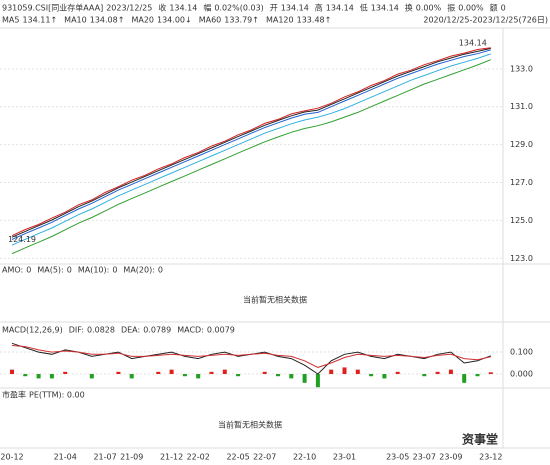 The height and width of the screenshot is (465, 550). What do you see at coordinates (319, 8) in the screenshot?
I see `quote-label: 高` at bounding box center [319, 8].